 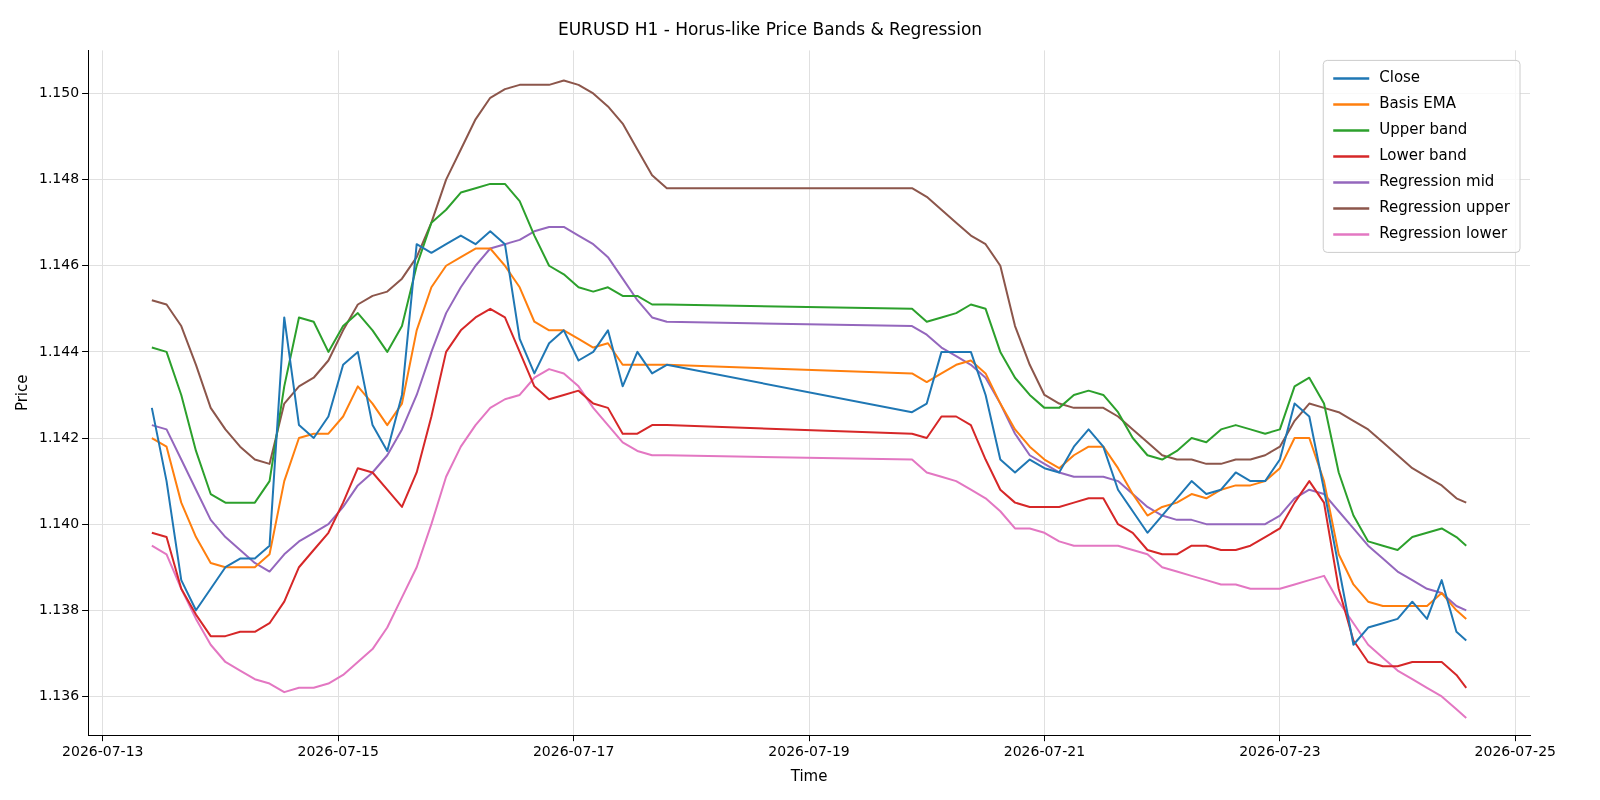 I want to click on x-tick-label: 2026-07-15, so click(x=338, y=751).